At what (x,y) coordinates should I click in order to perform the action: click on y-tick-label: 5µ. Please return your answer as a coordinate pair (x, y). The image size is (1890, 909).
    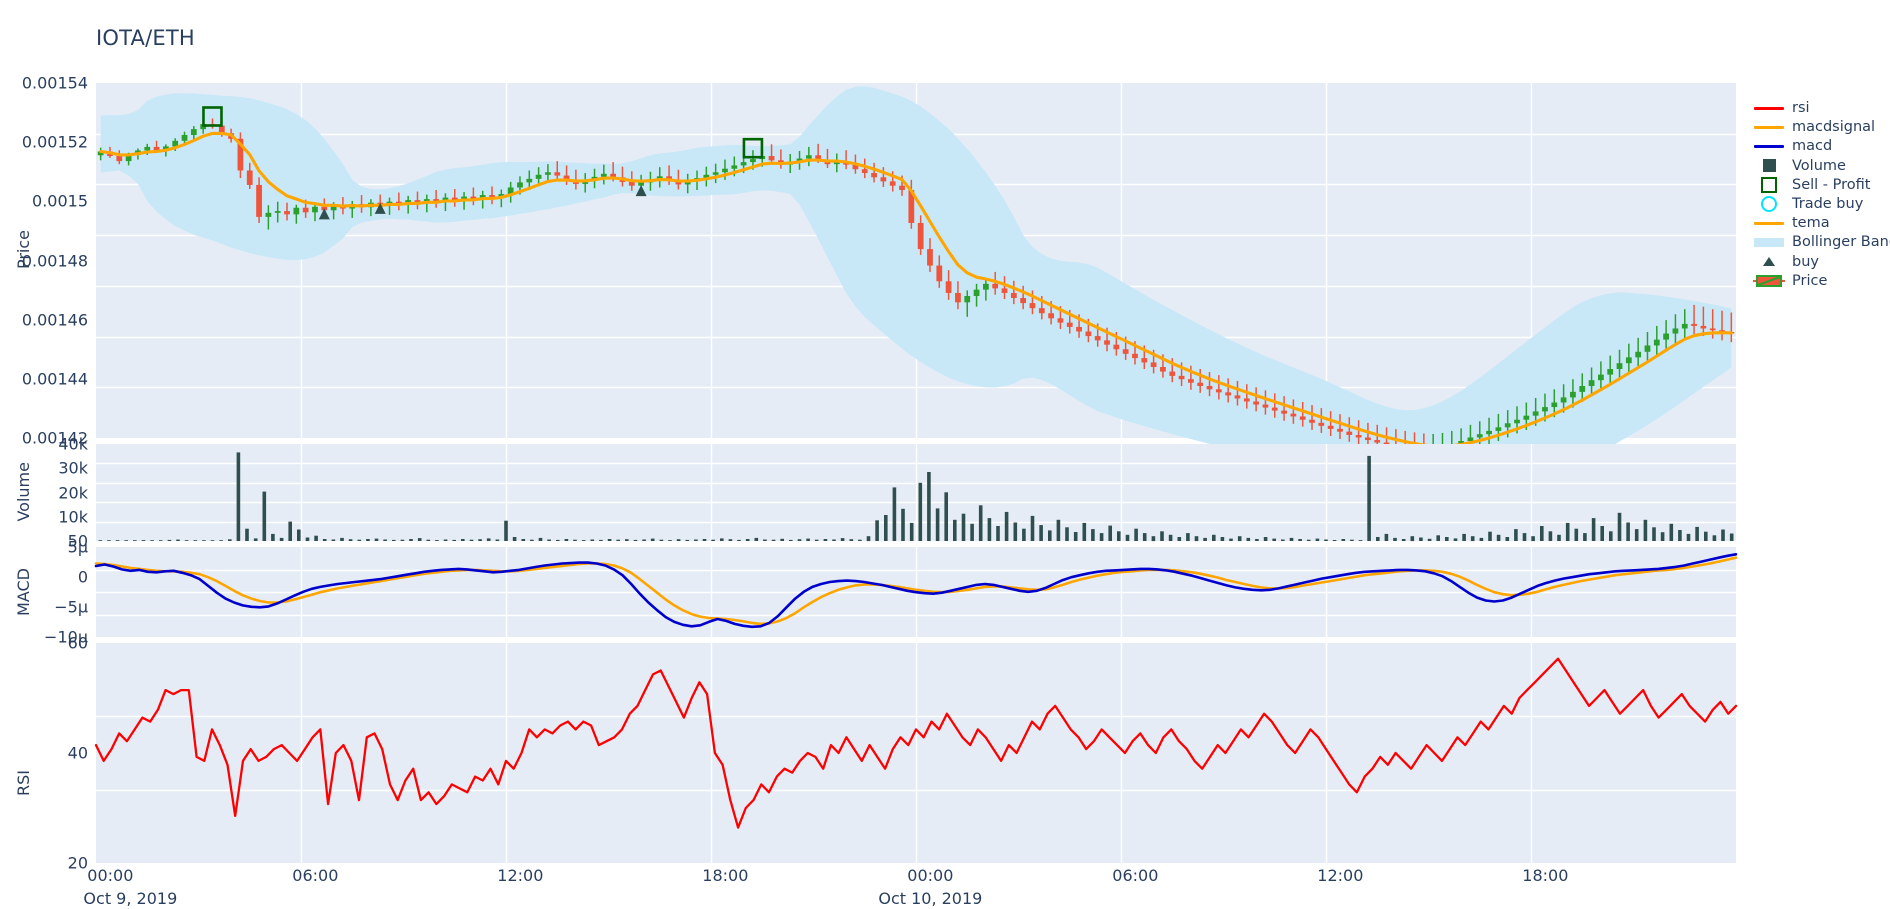
    Looking at the image, I should click on (77, 547).